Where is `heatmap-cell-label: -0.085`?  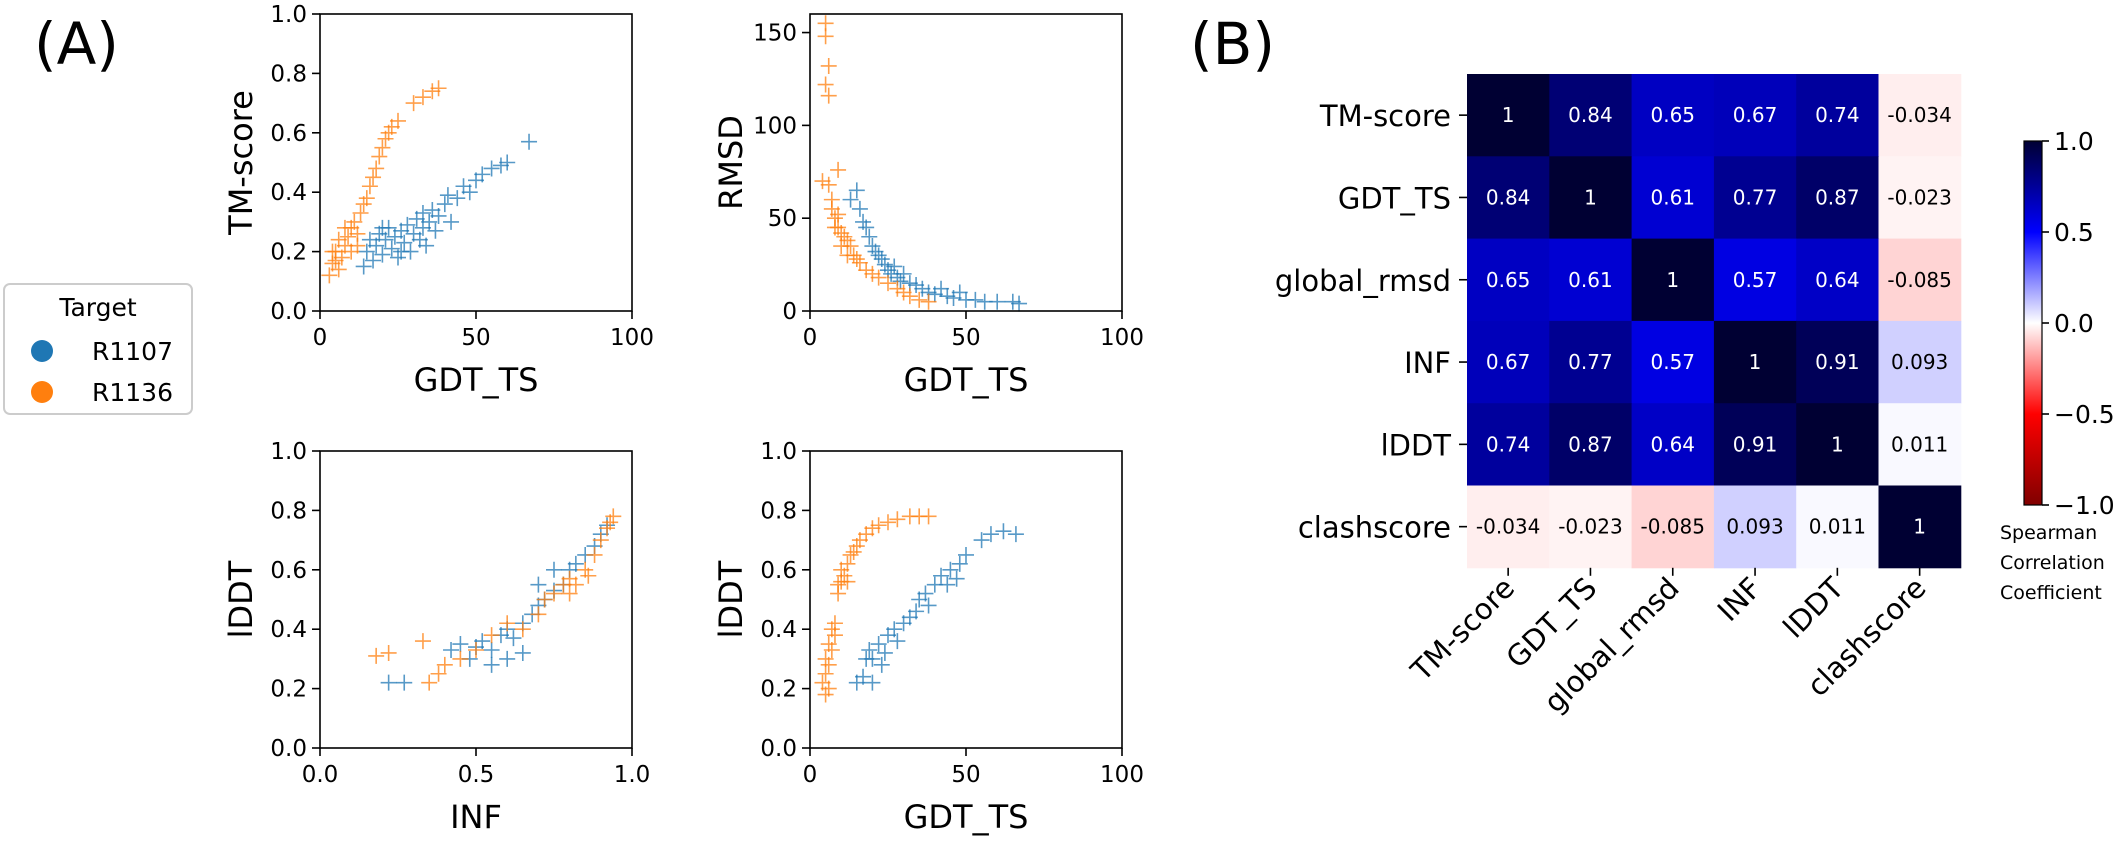 heatmap-cell-label: -0.085 is located at coordinates (1919, 280).